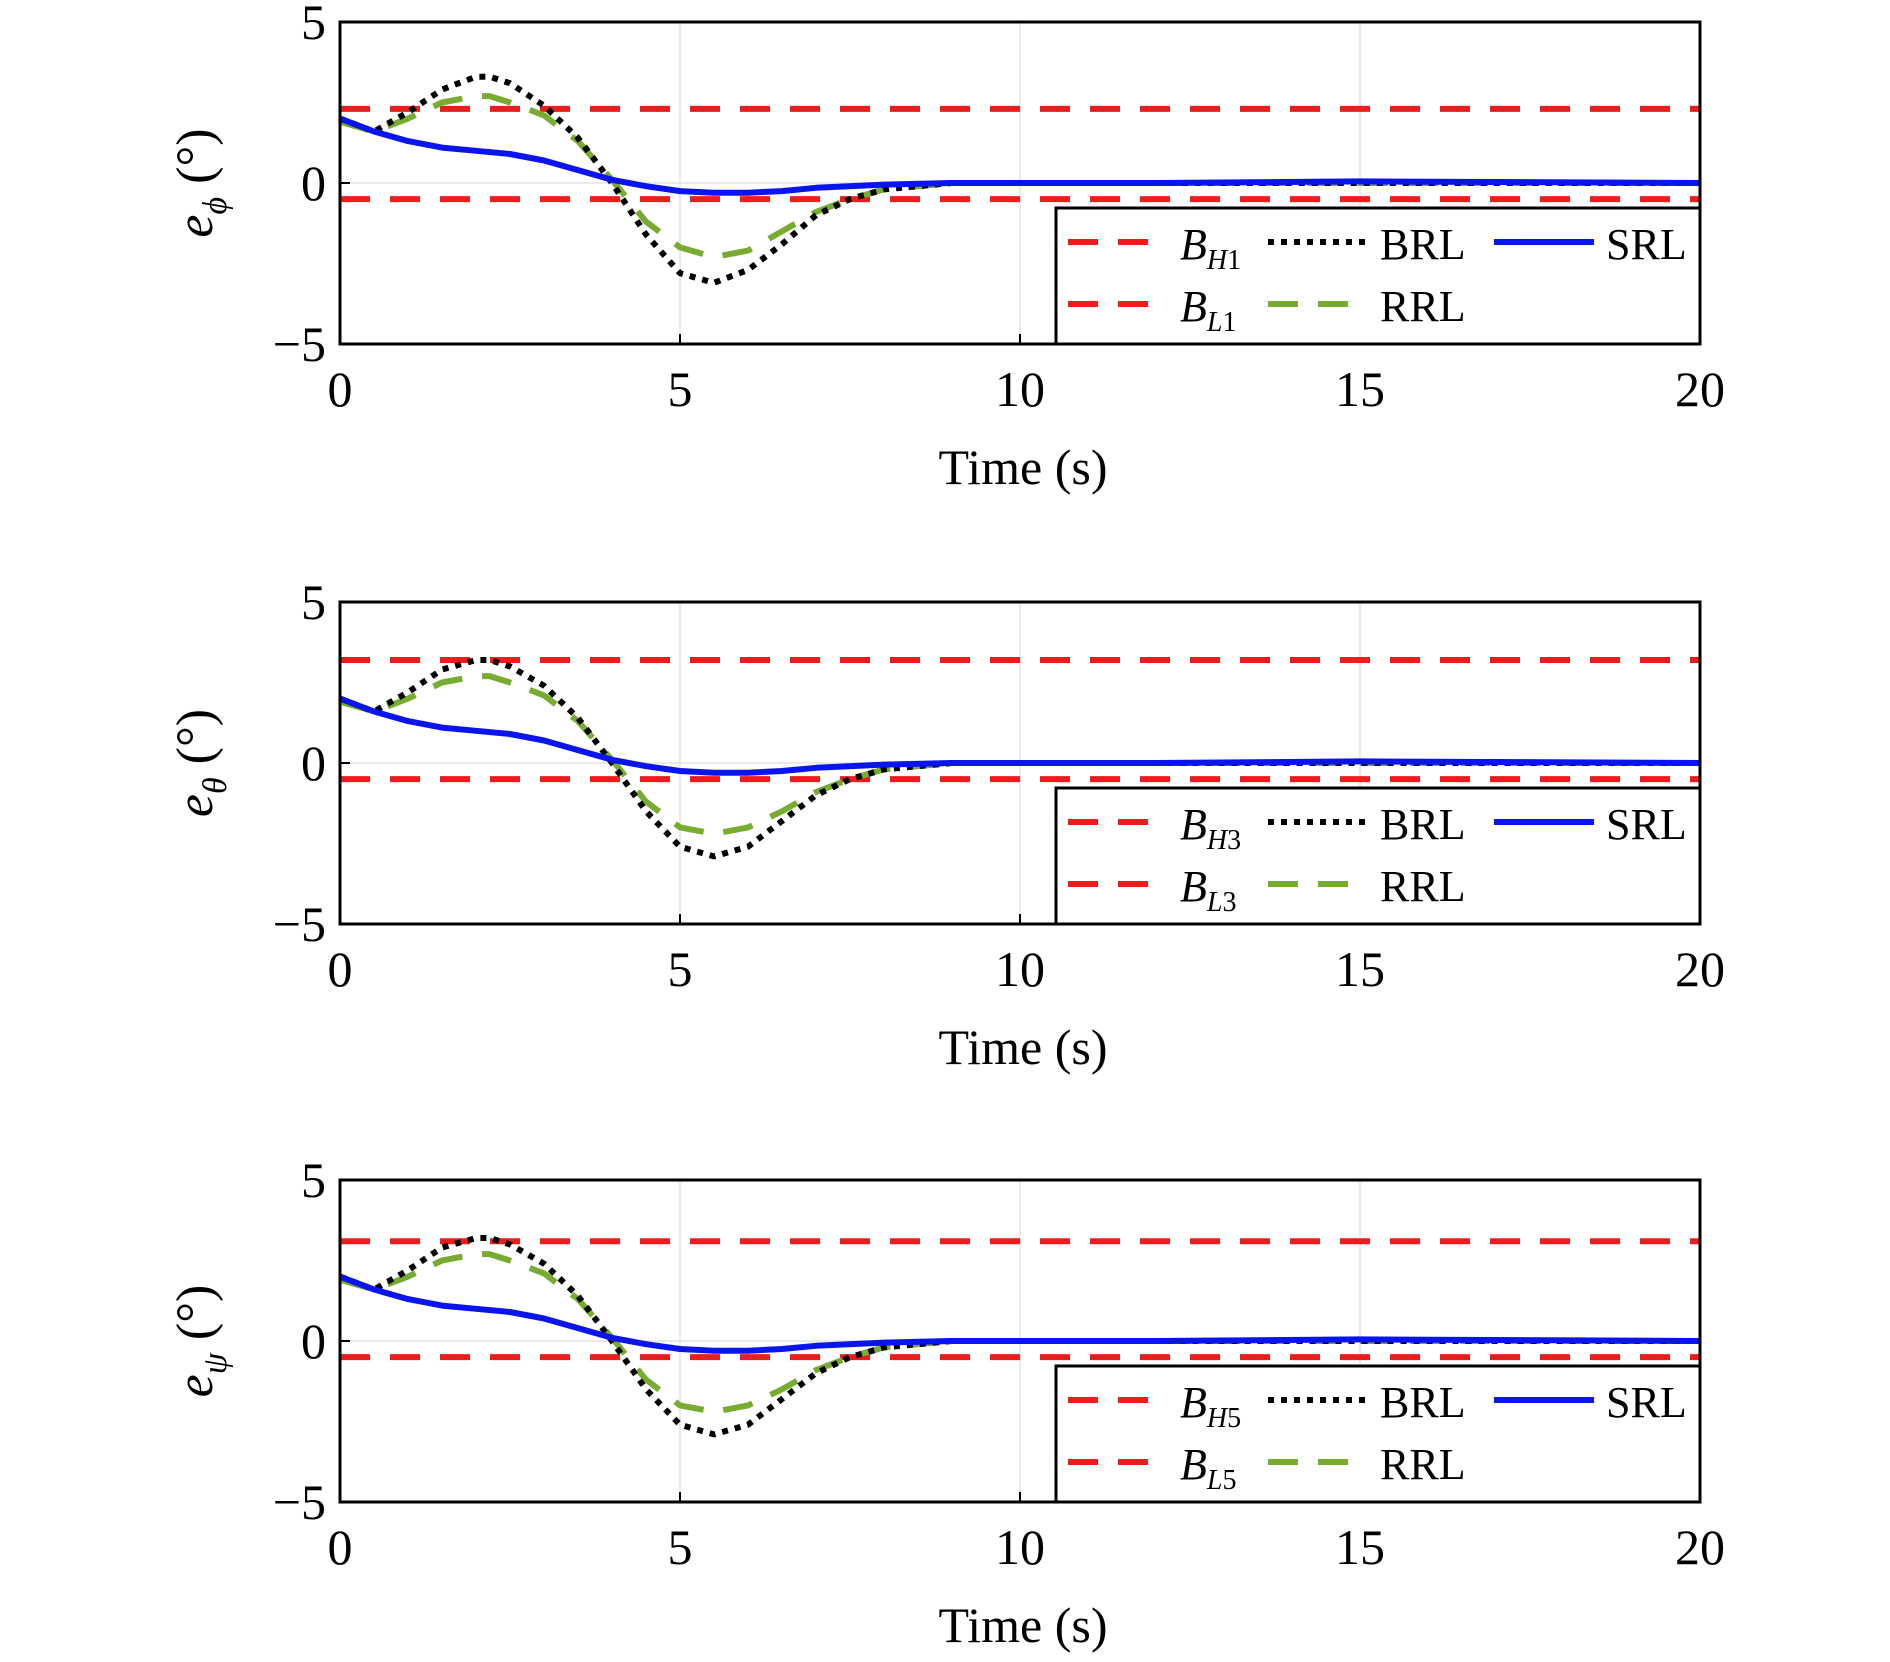 The width and height of the screenshot is (1890, 1662). What do you see at coordinates (215, 1363) in the screenshot?
I see `y-axis-subscript: ψ` at bounding box center [215, 1363].